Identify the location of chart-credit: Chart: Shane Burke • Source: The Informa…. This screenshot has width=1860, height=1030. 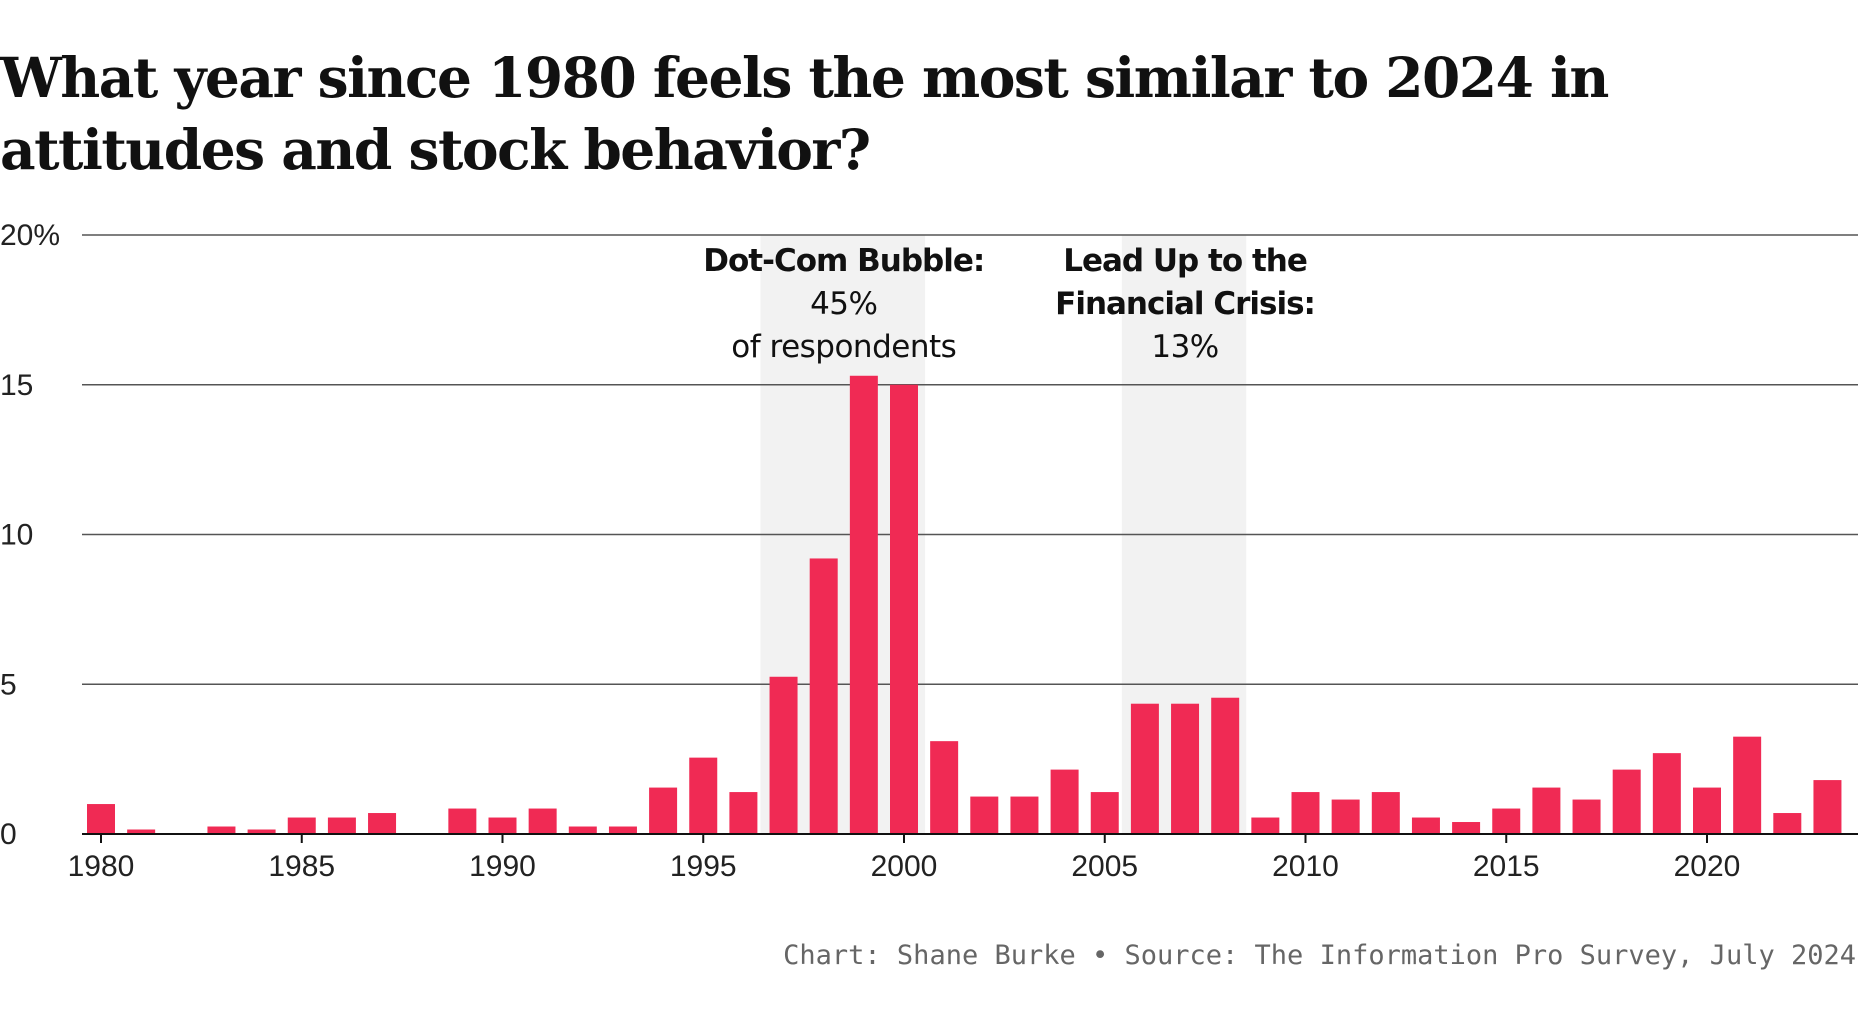
(1319, 955).